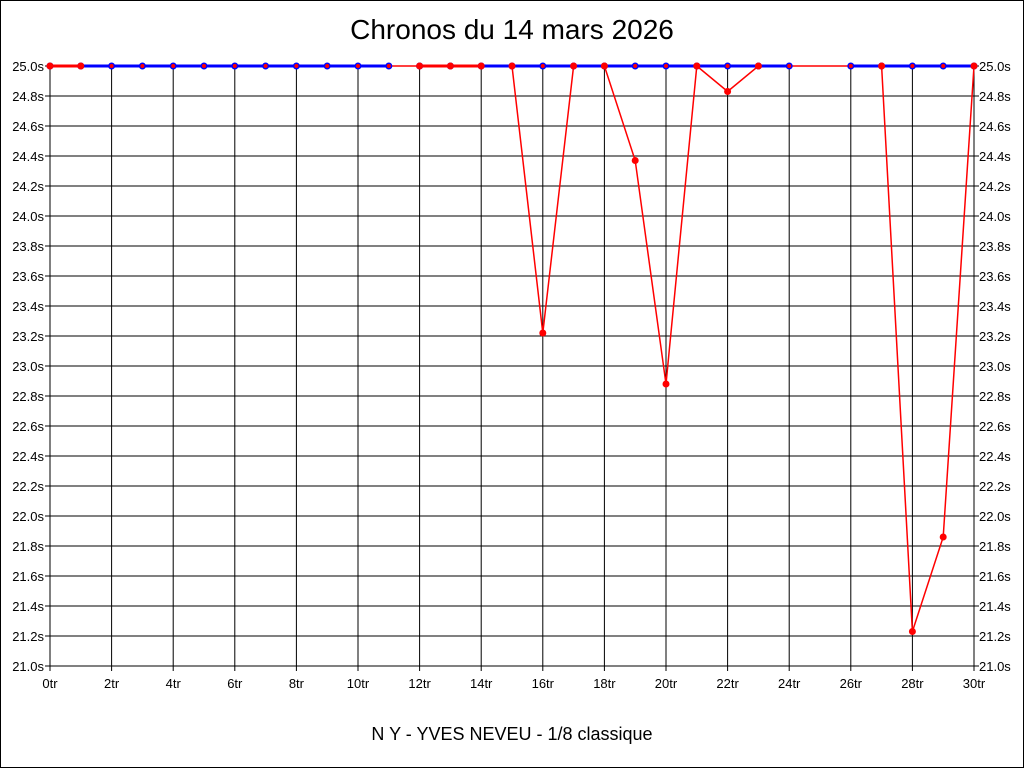 Image resolution: width=1024 pixels, height=768 pixels. I want to click on chart-subtitle: N Y - YVES NEVEU - 1/8 classique, so click(512, 734).